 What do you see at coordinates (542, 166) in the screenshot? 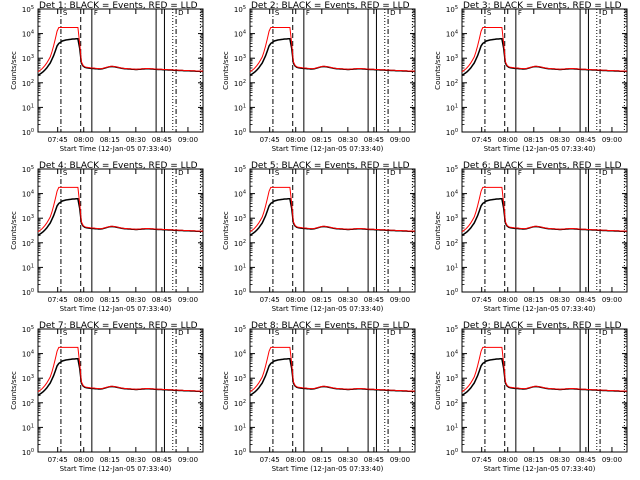
I see `panel-title: Det 6: BLACK = Events, RED = LLD` at bounding box center [542, 166].